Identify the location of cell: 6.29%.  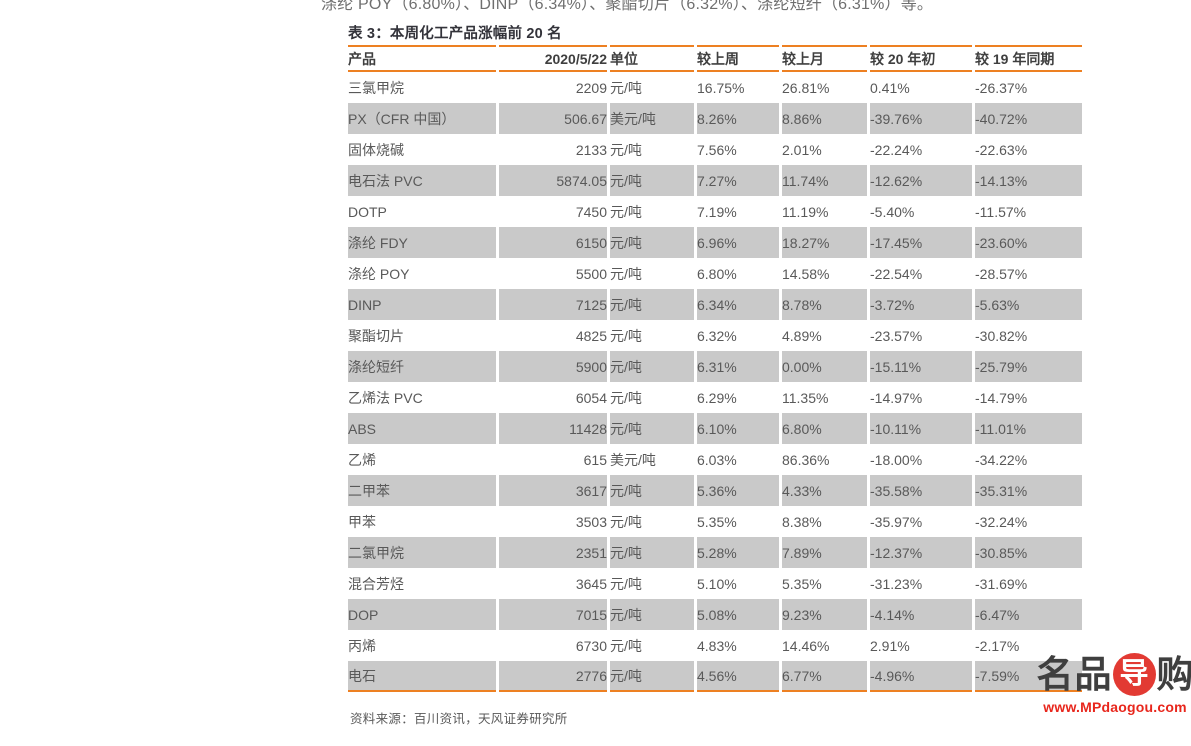
(717, 397).